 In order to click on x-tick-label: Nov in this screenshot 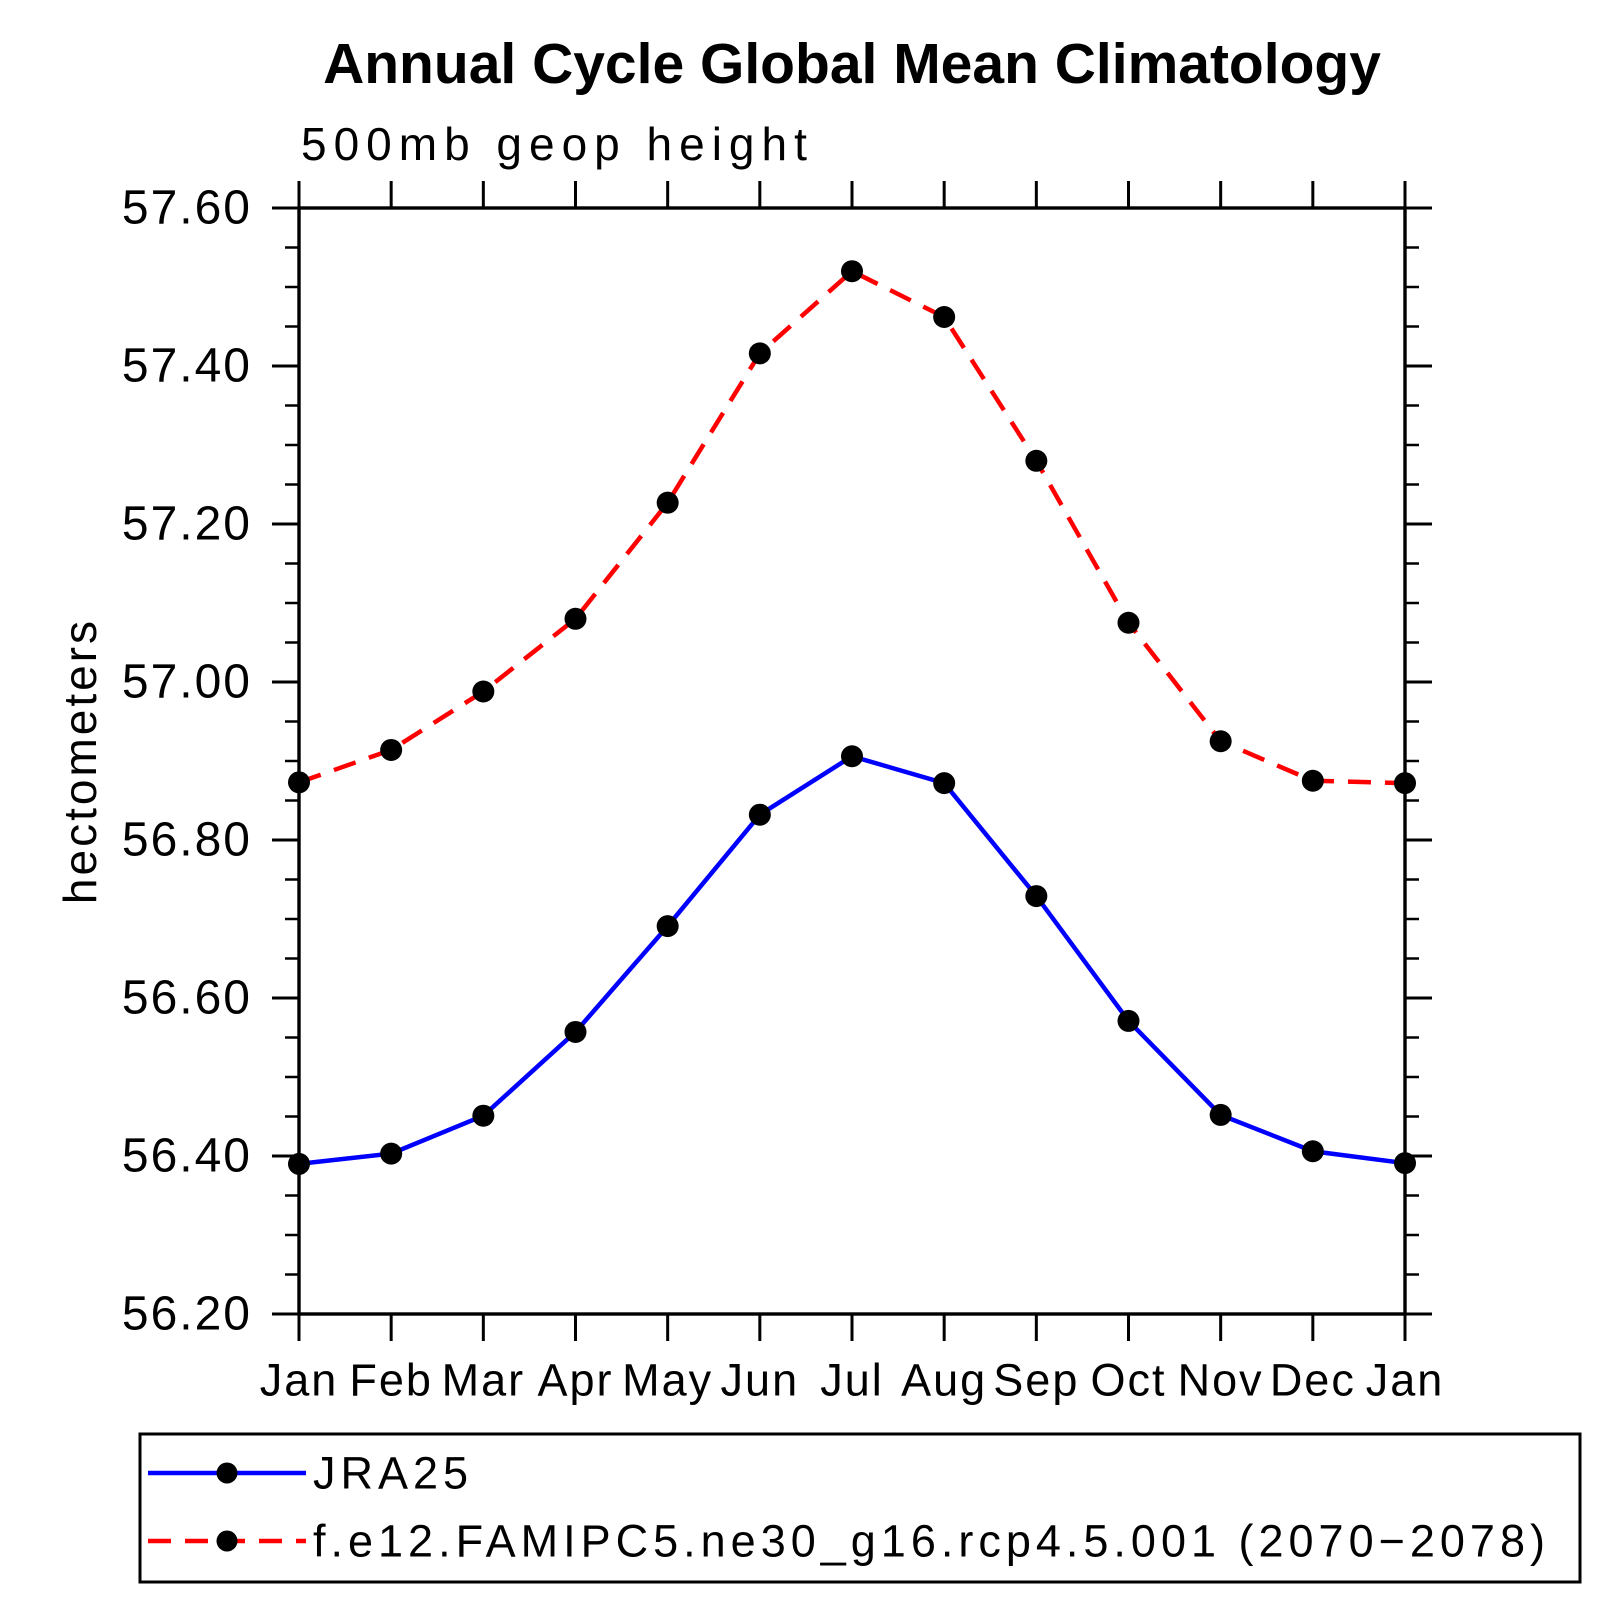, I will do `click(1221, 1380)`.